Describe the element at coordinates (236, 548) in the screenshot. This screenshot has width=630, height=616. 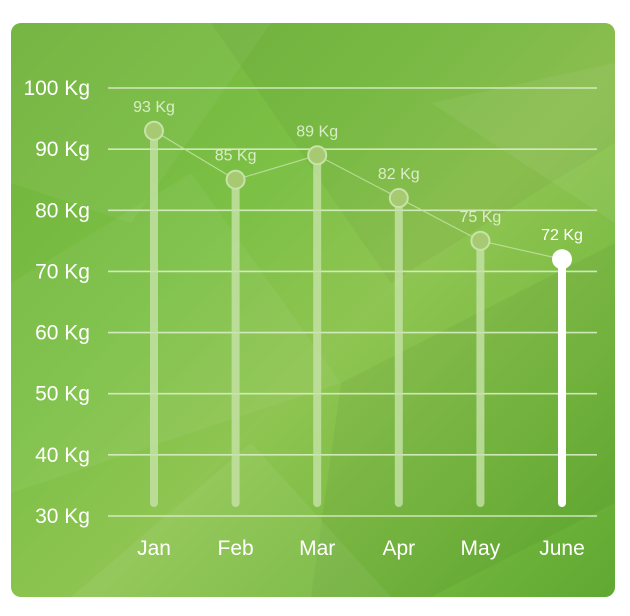
I see `x-tick-label: Feb` at that location.